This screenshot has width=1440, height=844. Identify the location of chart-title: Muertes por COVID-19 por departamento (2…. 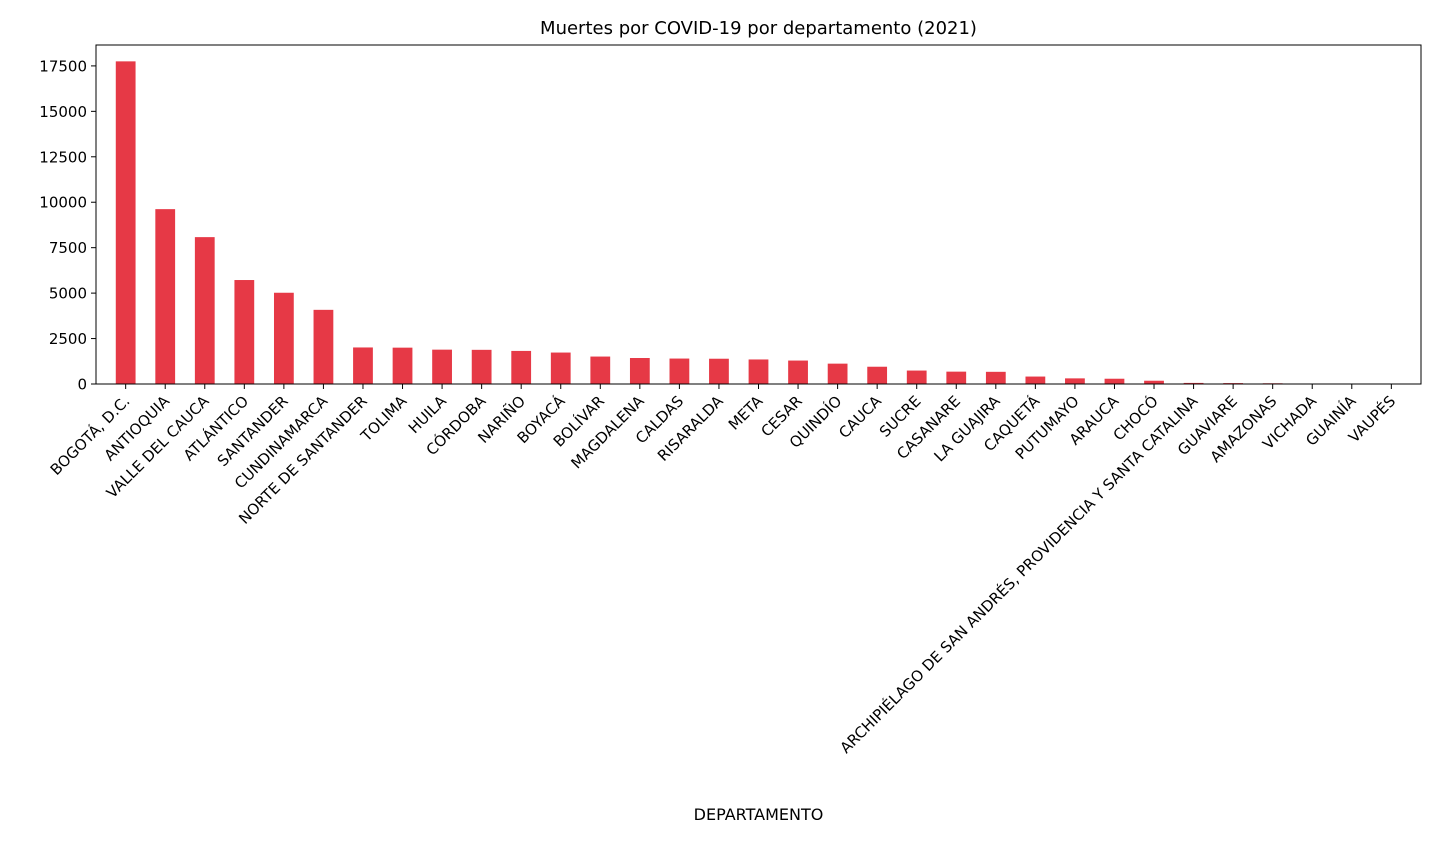
(758, 28).